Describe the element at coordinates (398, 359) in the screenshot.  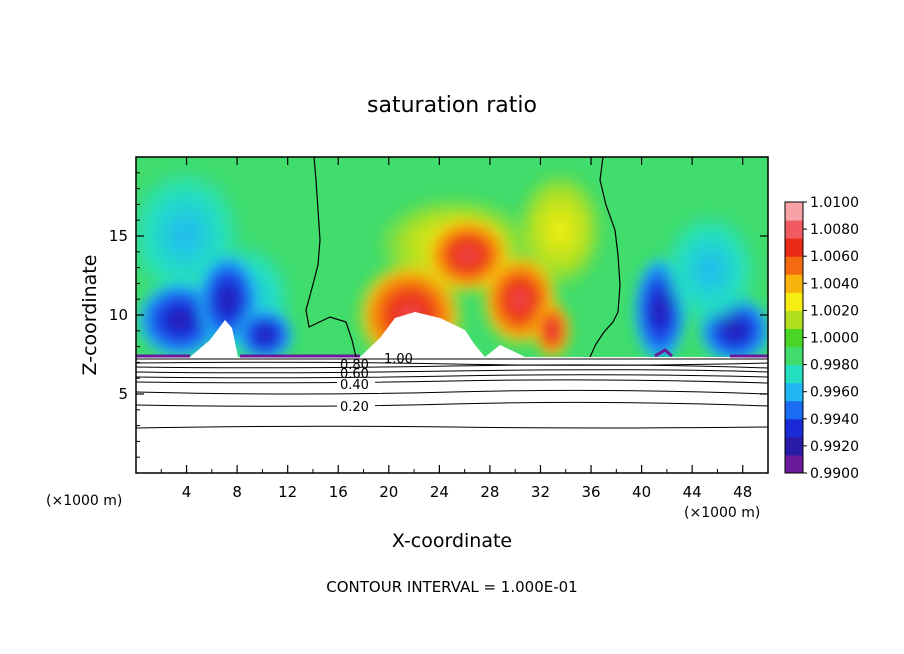
I see `contour-label-100: 1.00` at that location.